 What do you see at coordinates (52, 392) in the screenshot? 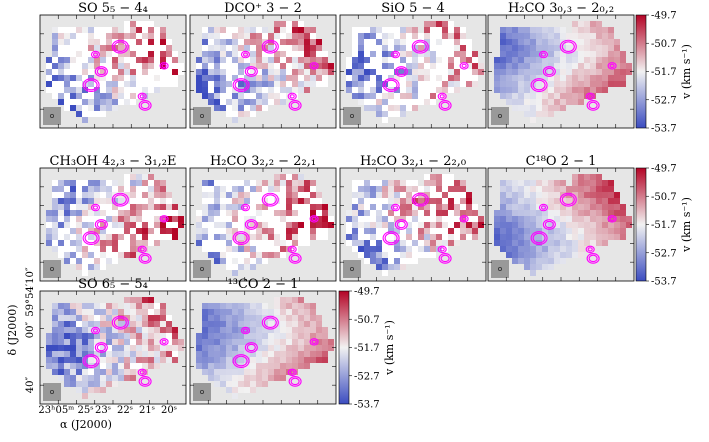
I see `beam-box` at bounding box center [52, 392].